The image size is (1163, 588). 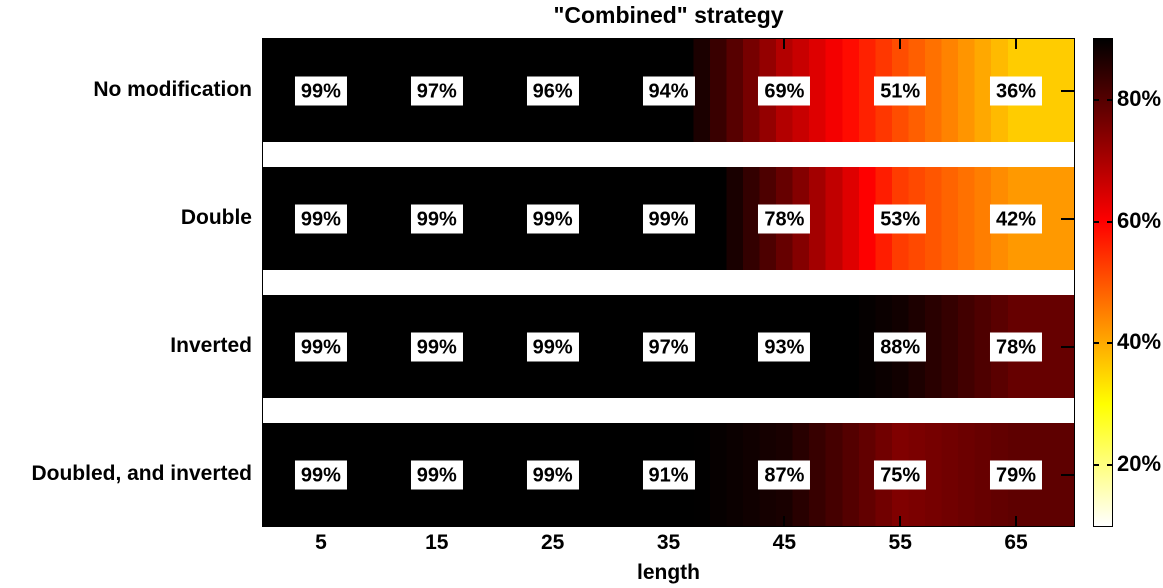 What do you see at coordinates (900, 346) in the screenshot?
I see `cell-value-label: 88%` at bounding box center [900, 346].